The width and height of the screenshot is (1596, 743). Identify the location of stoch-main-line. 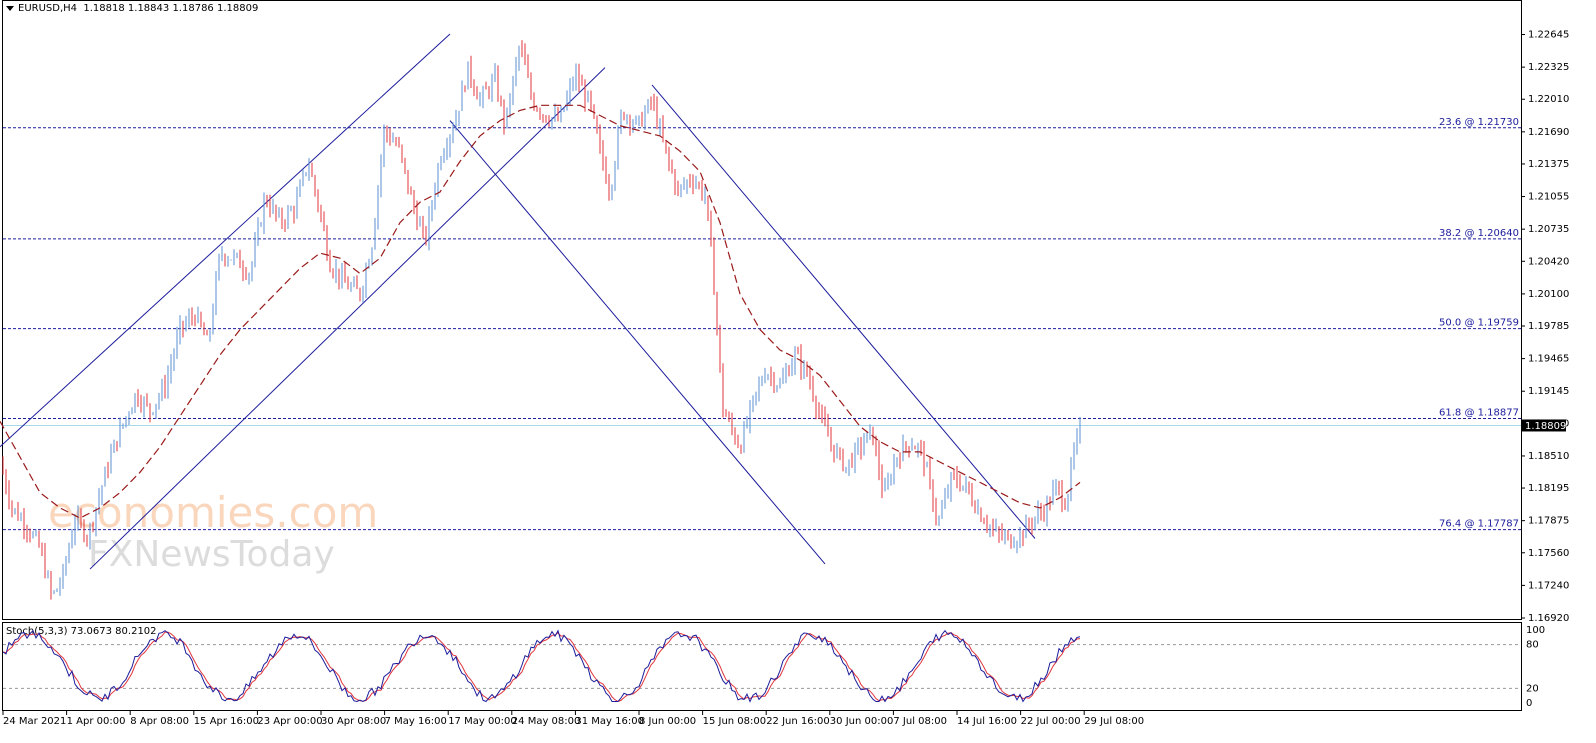
(541, 666).